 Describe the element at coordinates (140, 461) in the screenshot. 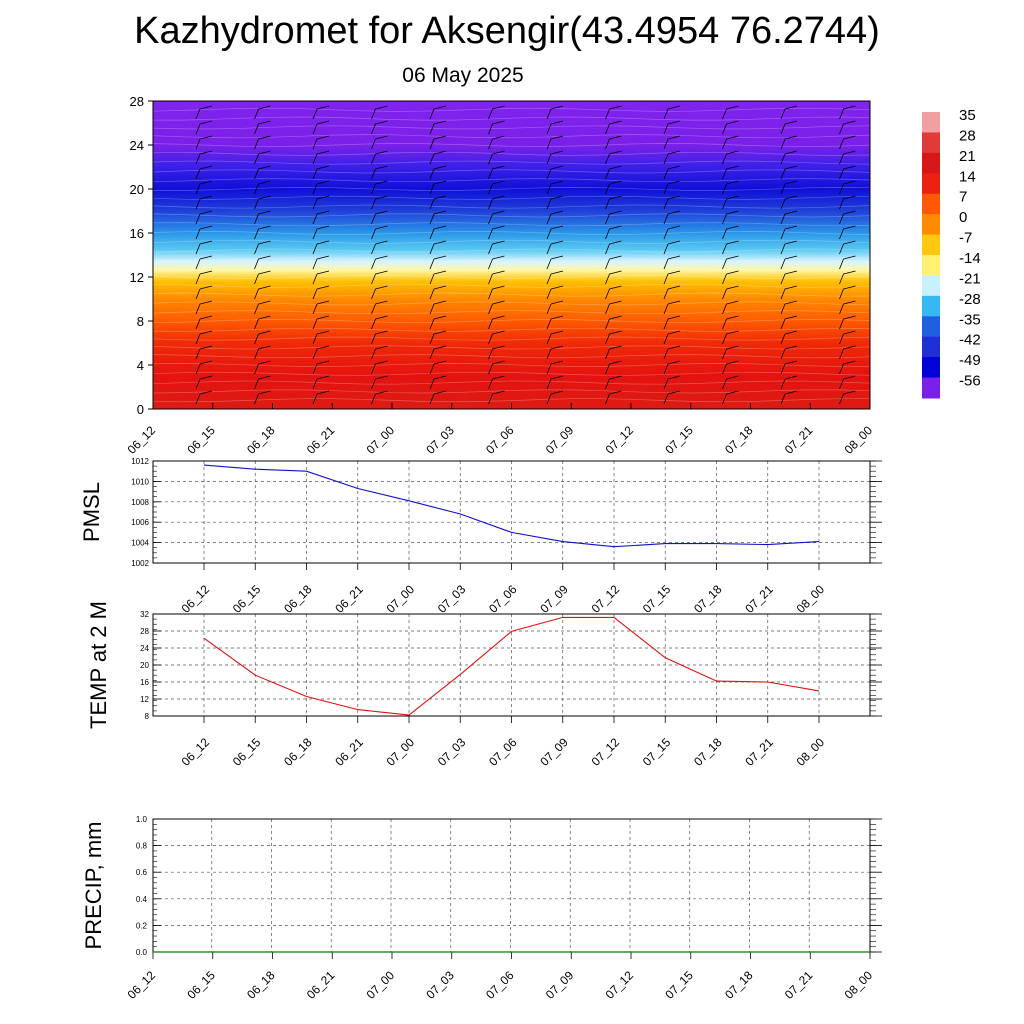

I see `y-tick-label: 1012` at that location.